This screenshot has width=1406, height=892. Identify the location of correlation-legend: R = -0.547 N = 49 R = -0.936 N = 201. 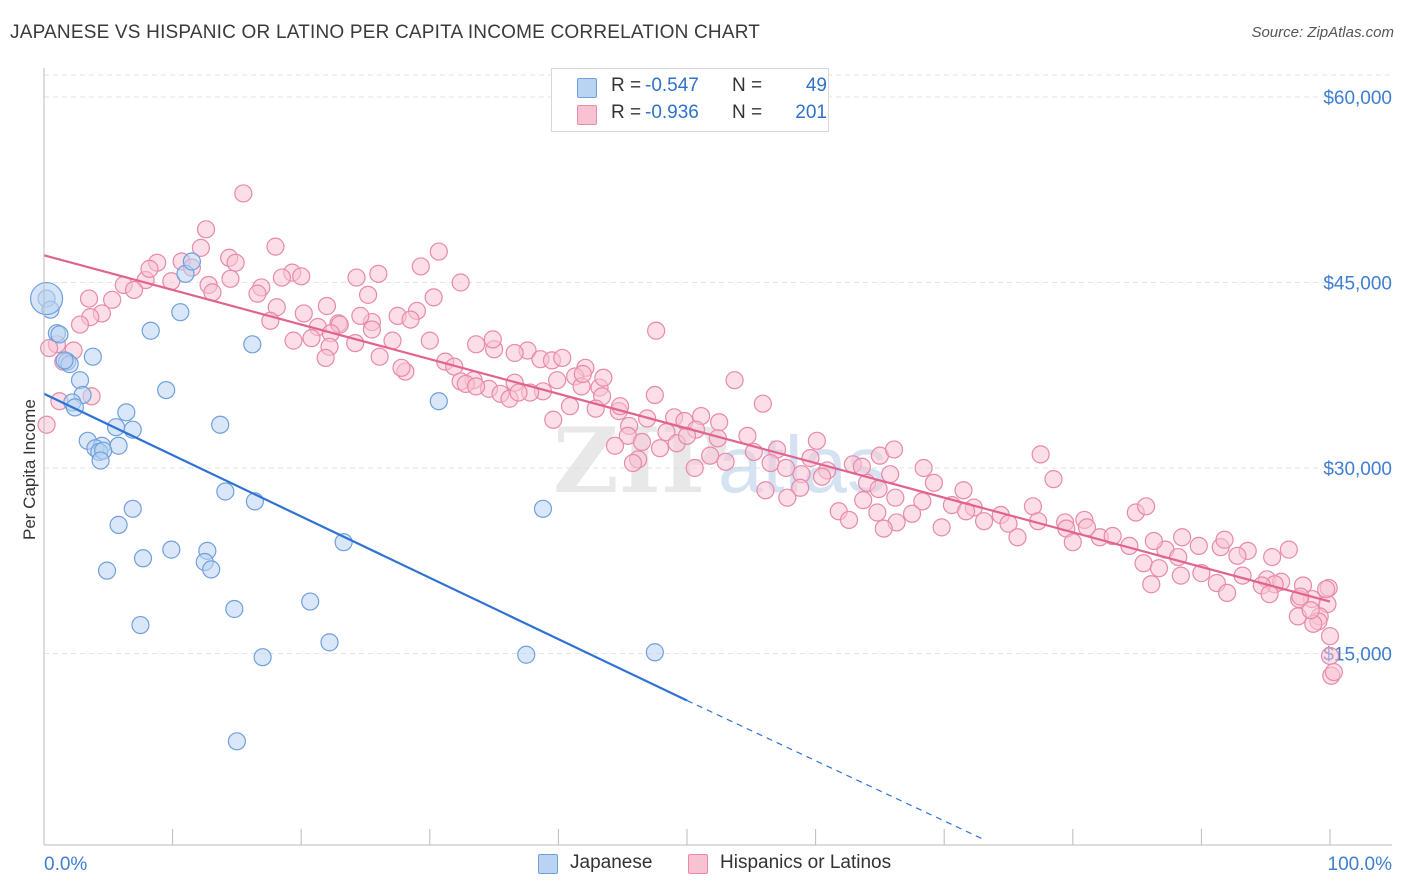
(690, 100).